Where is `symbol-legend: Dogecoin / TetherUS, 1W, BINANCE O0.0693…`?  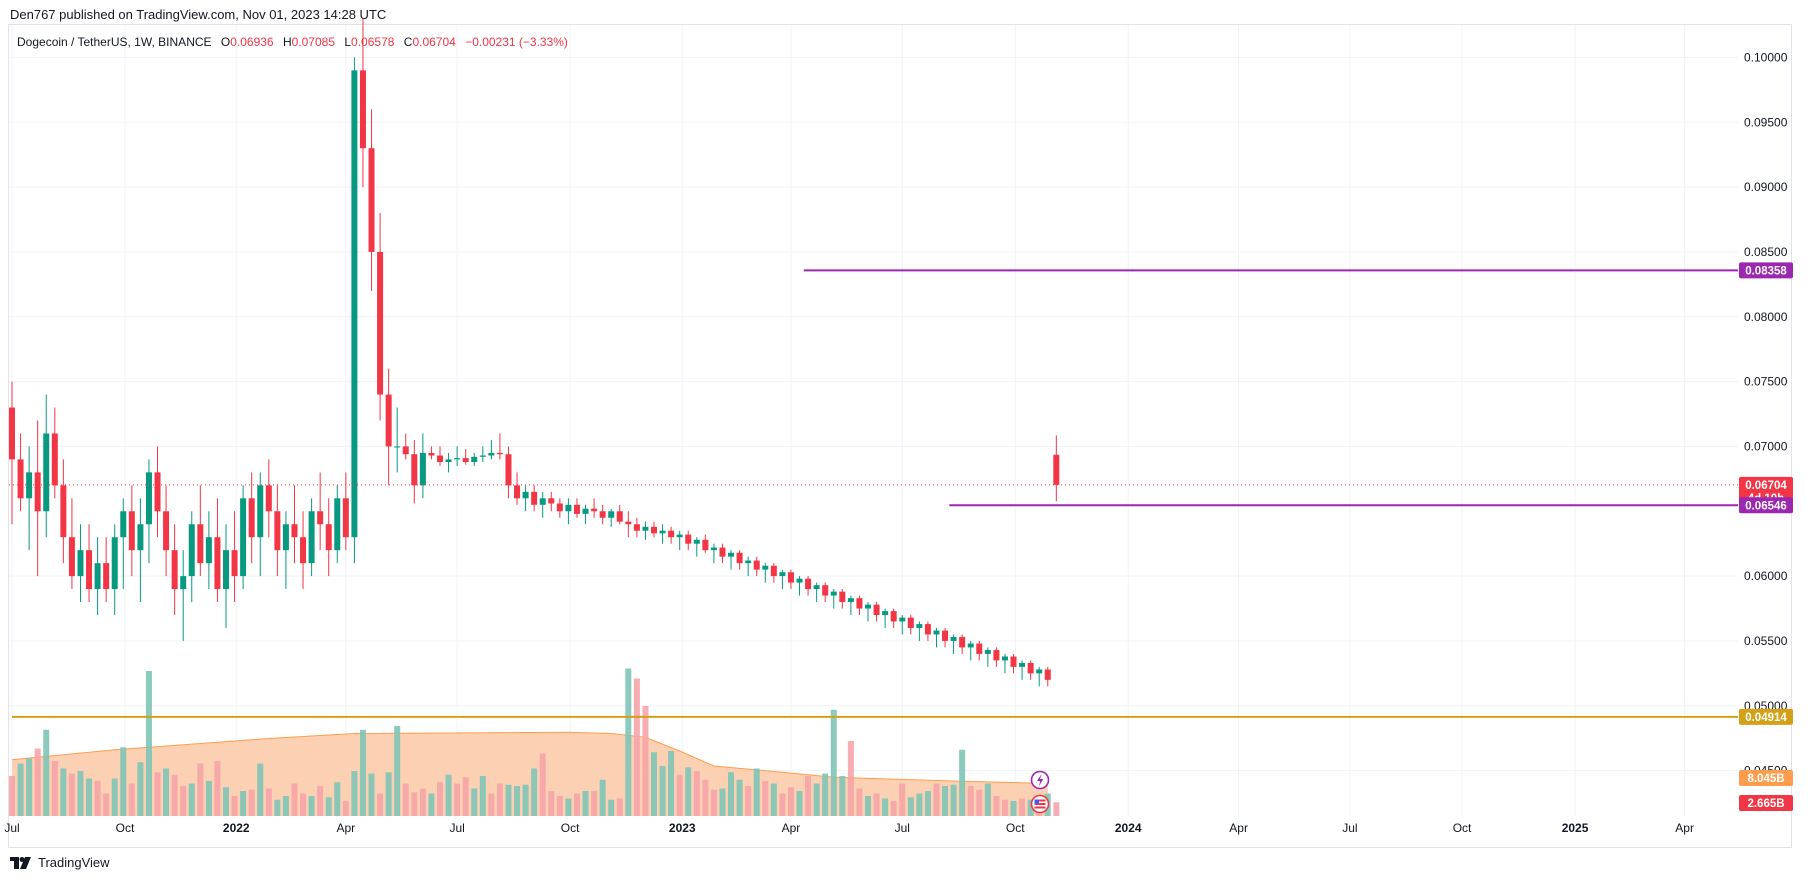 symbol-legend: Dogecoin / TetherUS, 1W, BINANCE O0.0693… is located at coordinates (292, 42).